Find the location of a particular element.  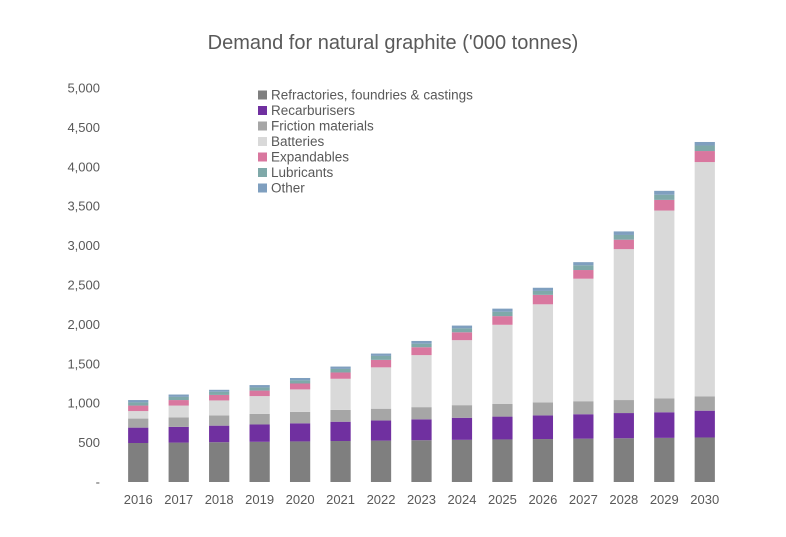

x-tick-label: 2024 is located at coordinates (462, 499).